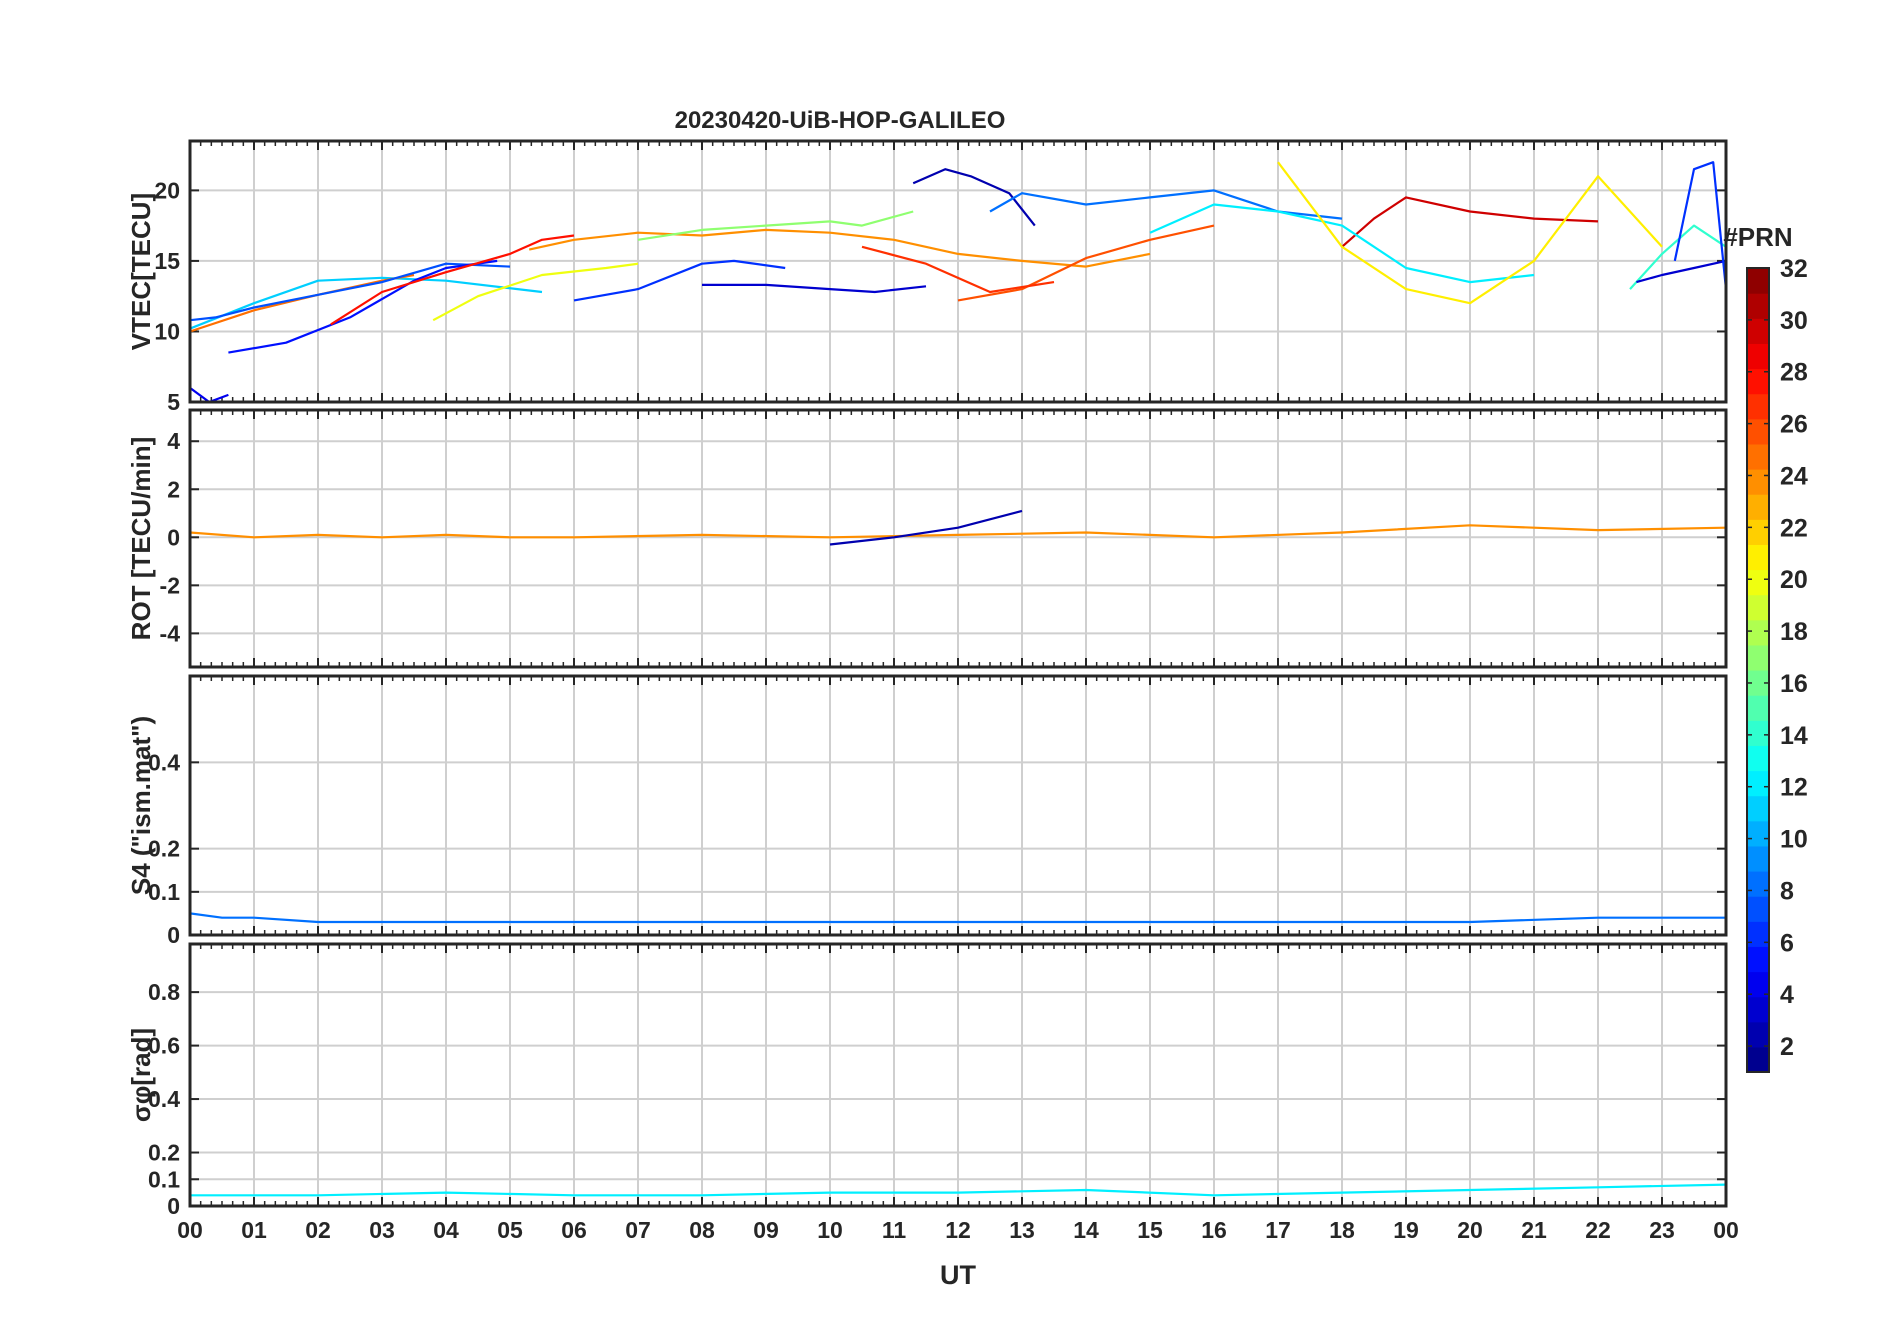  Describe the element at coordinates (1214, 1230) in the screenshot. I see `x-tick-label: 16` at that location.